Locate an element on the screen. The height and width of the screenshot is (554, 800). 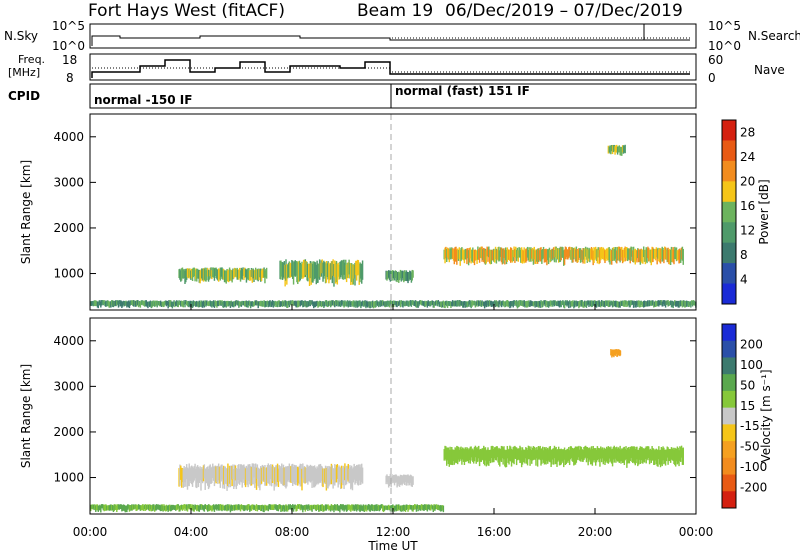
freq-trace is located at coordinates (390, 68).